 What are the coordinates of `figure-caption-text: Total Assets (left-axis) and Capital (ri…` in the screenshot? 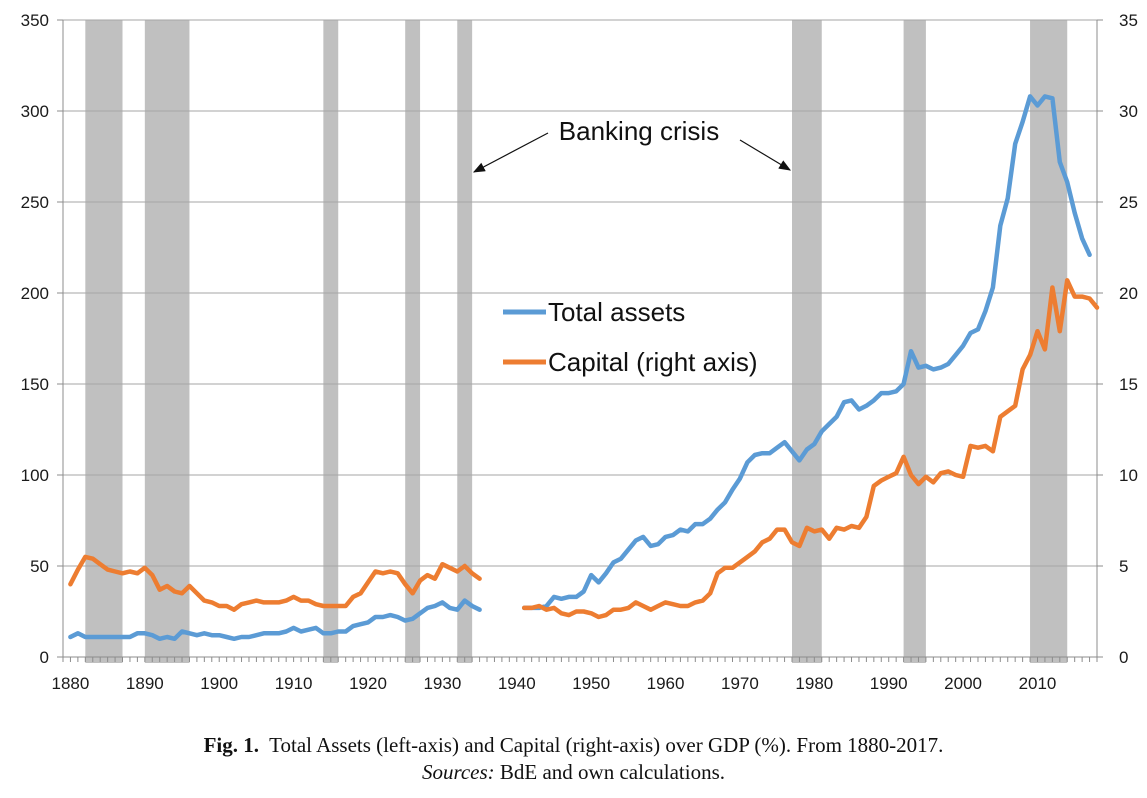 It's located at (606, 745).